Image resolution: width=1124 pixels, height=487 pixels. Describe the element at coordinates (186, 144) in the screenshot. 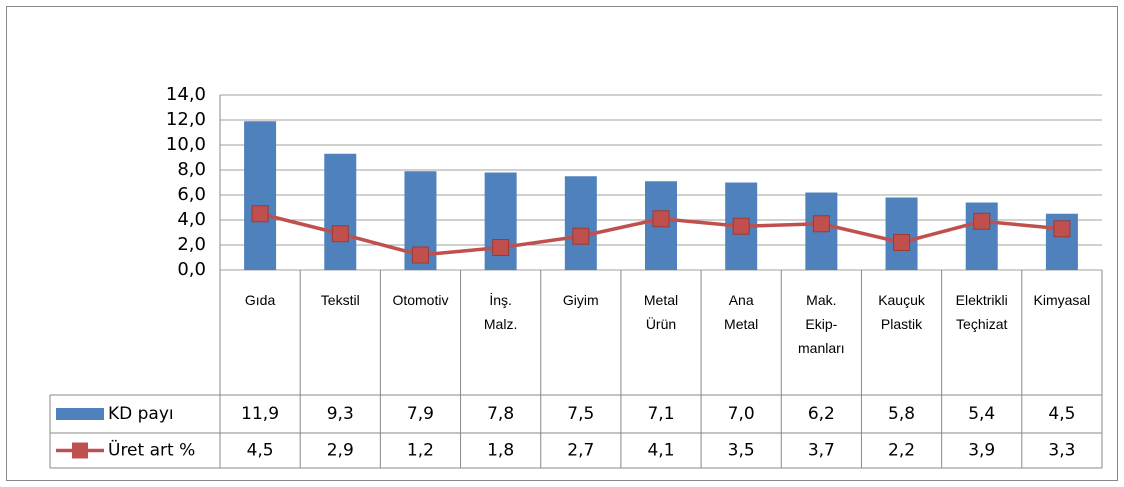

I see `y-tick-label: 10,0` at that location.